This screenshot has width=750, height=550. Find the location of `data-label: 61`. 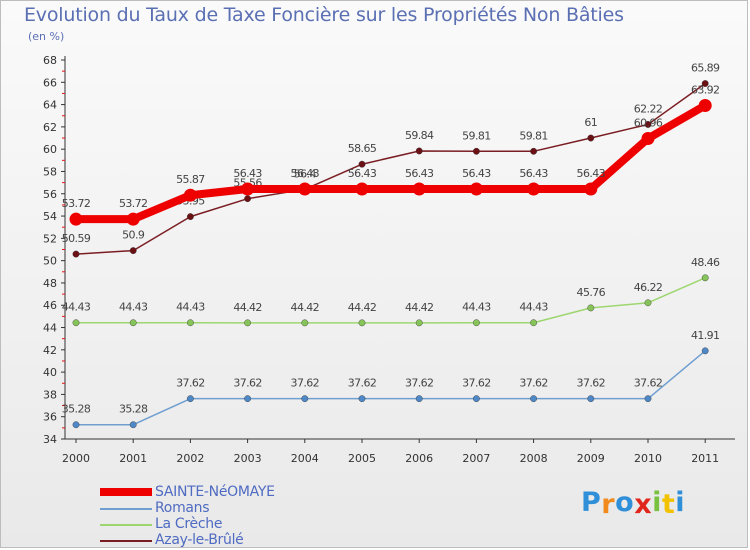

data-label: 61 is located at coordinates (590, 122).